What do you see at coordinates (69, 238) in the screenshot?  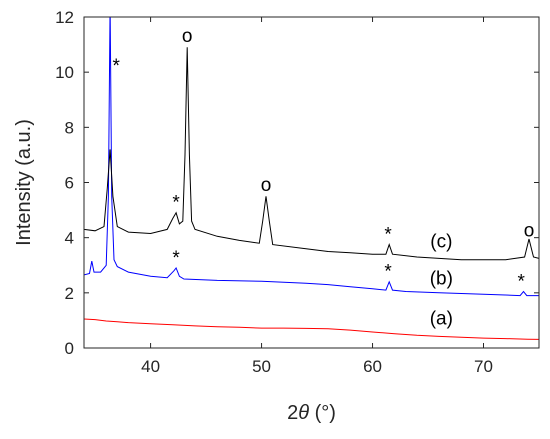 I see `y-tick-label: 4` at bounding box center [69, 238].